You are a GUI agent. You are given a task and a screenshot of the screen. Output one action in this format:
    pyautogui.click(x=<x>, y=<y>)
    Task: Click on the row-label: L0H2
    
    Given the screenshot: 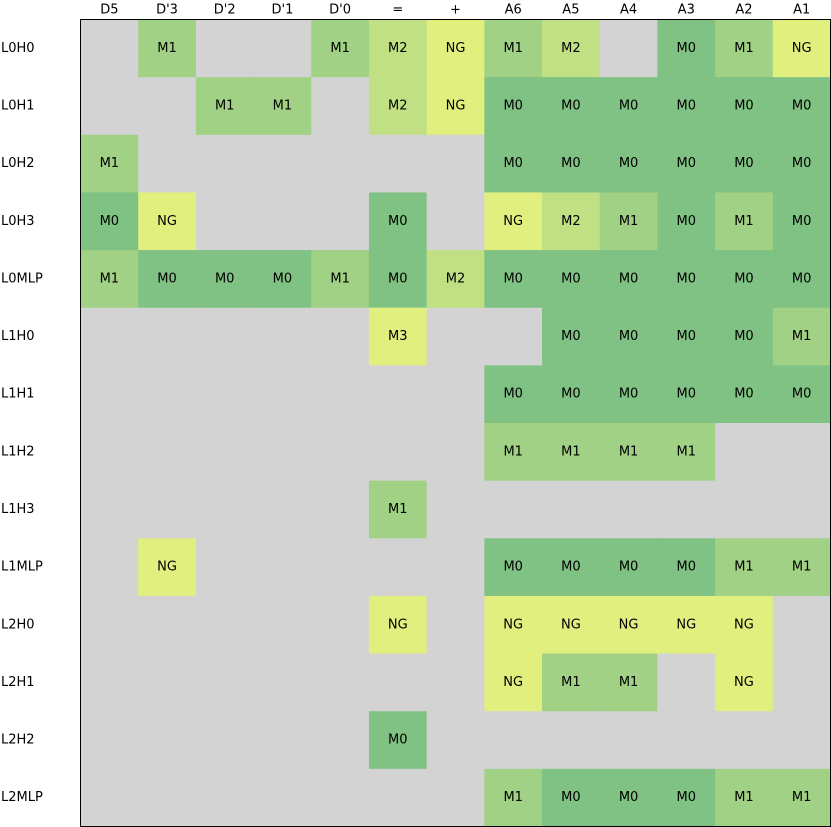 What is the action you would take?
    pyautogui.click(x=18, y=163)
    